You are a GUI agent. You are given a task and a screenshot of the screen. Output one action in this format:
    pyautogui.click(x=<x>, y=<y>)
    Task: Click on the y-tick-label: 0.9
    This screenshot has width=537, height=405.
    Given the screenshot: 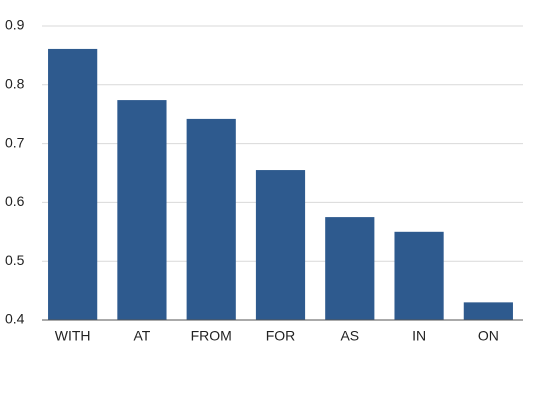 What is the action you would take?
    pyautogui.click(x=15, y=25)
    